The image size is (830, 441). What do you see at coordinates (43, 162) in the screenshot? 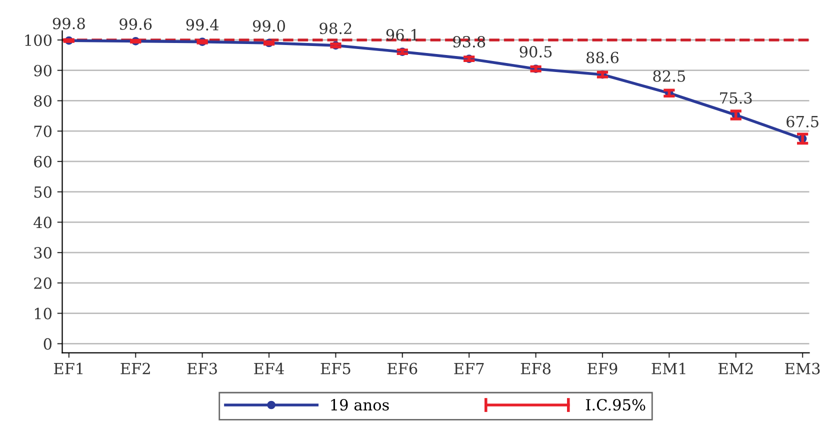
I see `y-tick-label: 60` at bounding box center [43, 162].